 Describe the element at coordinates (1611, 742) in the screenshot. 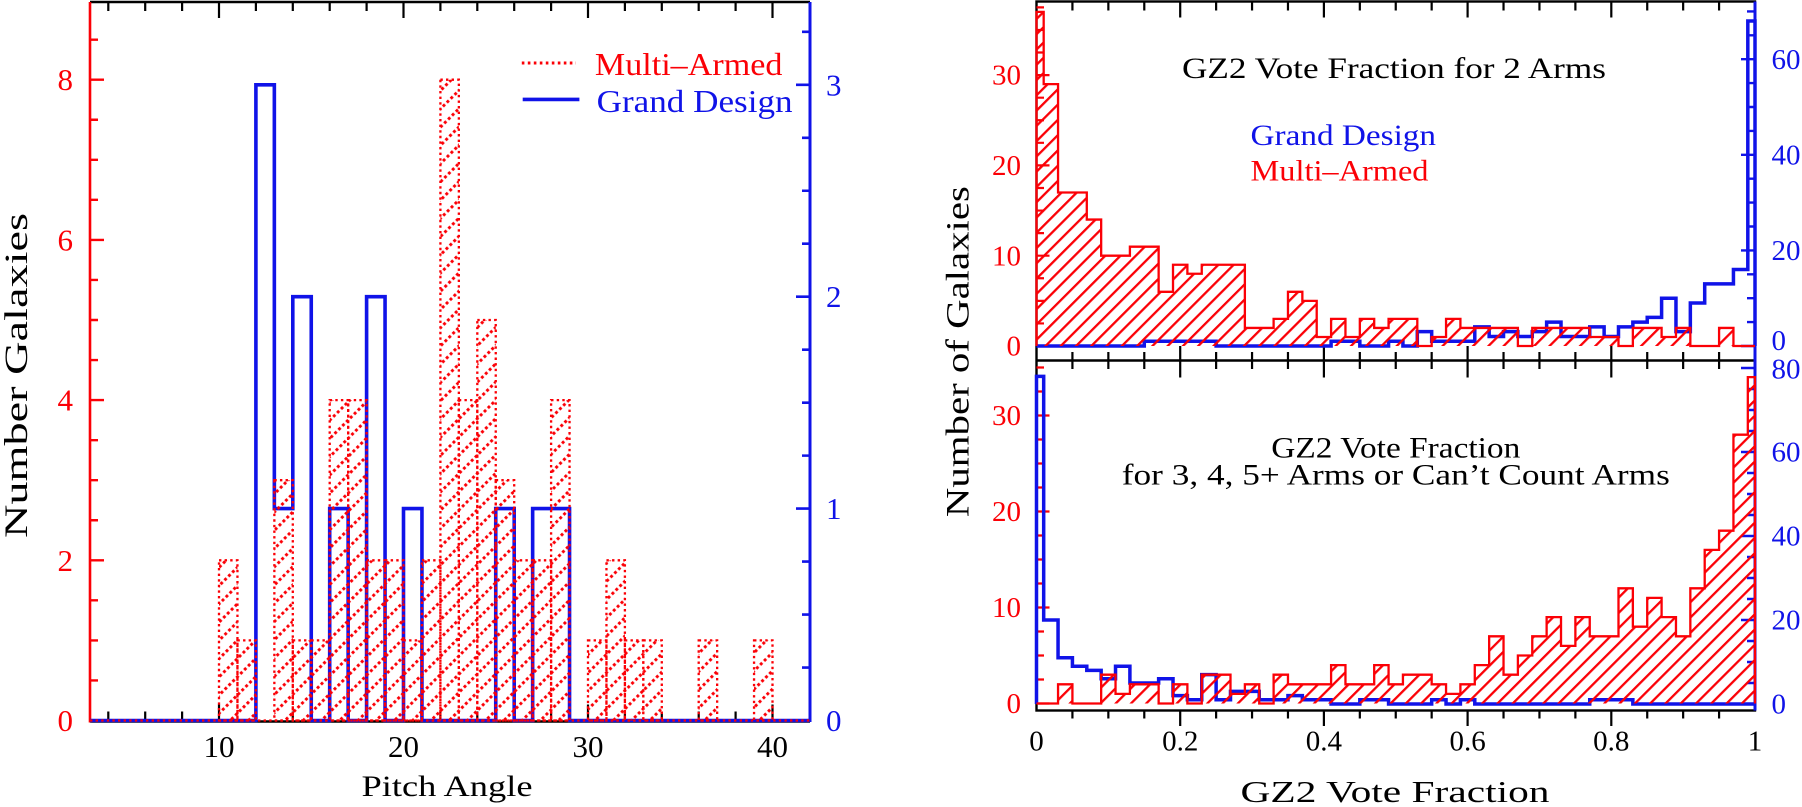

I see `svg-text: 0.8` at that location.